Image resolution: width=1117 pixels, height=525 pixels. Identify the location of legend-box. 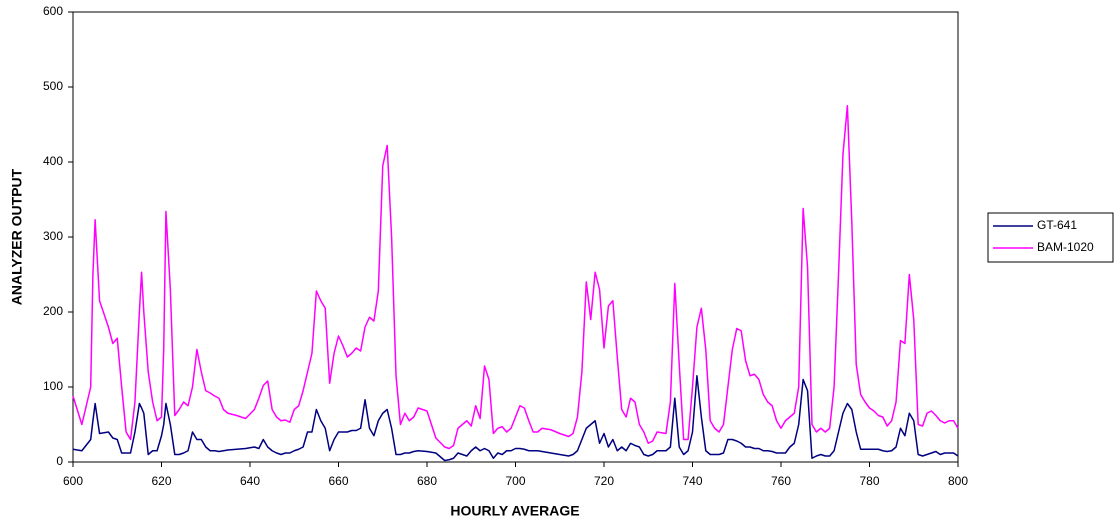
(1050, 237).